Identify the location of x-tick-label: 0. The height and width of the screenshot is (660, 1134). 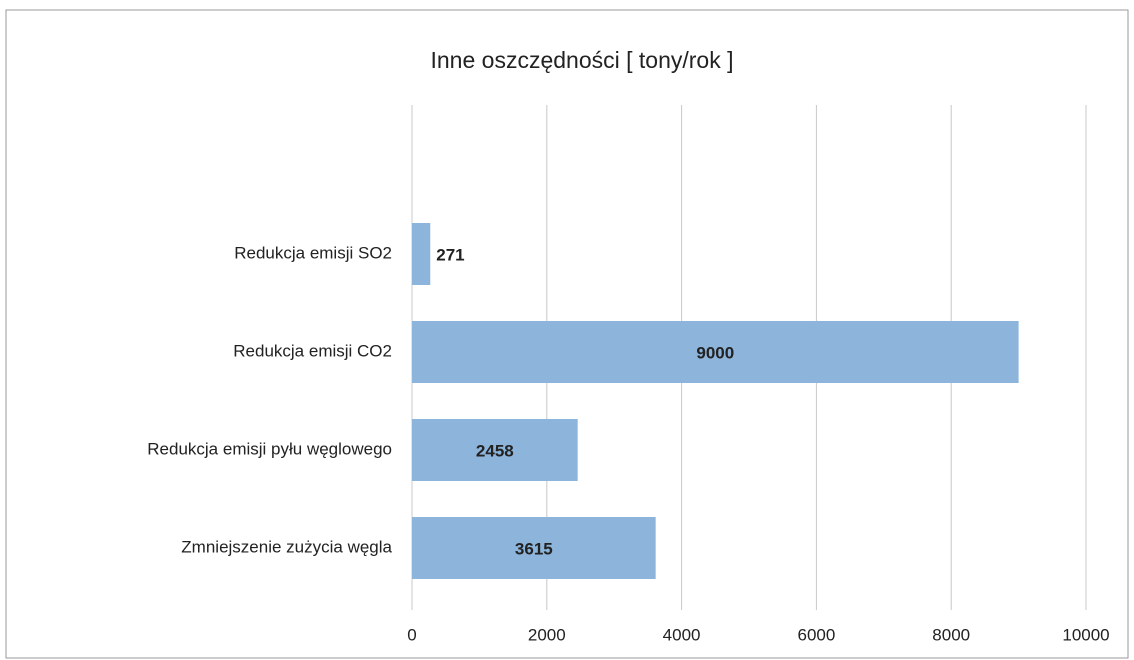
(411, 634).